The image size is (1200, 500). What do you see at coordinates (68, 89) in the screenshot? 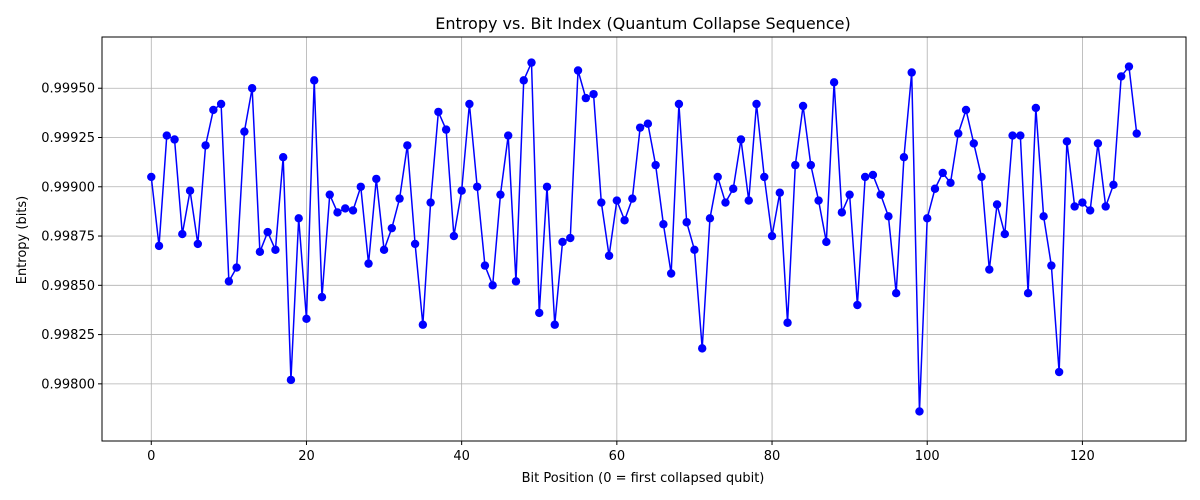
I see `y-tick-label: 0.99950` at bounding box center [68, 89].